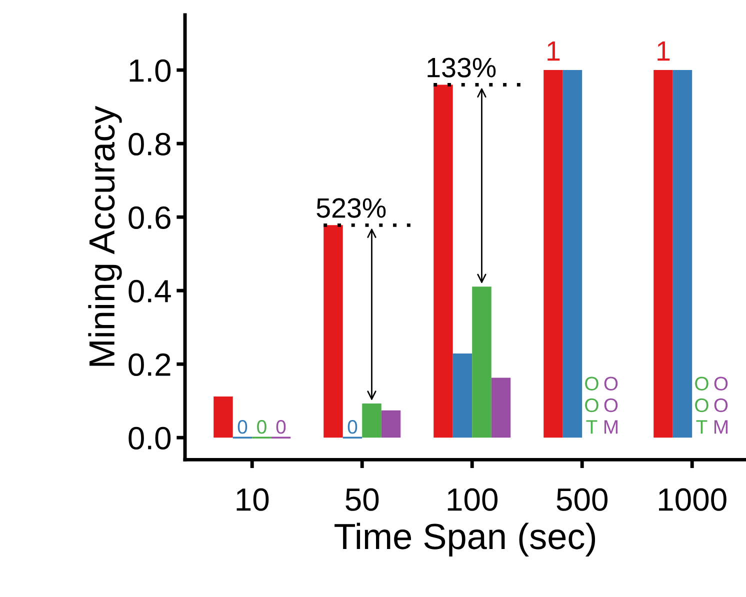  Describe the element at coordinates (351, 208) in the screenshot. I see `annotation: 523%` at that location.